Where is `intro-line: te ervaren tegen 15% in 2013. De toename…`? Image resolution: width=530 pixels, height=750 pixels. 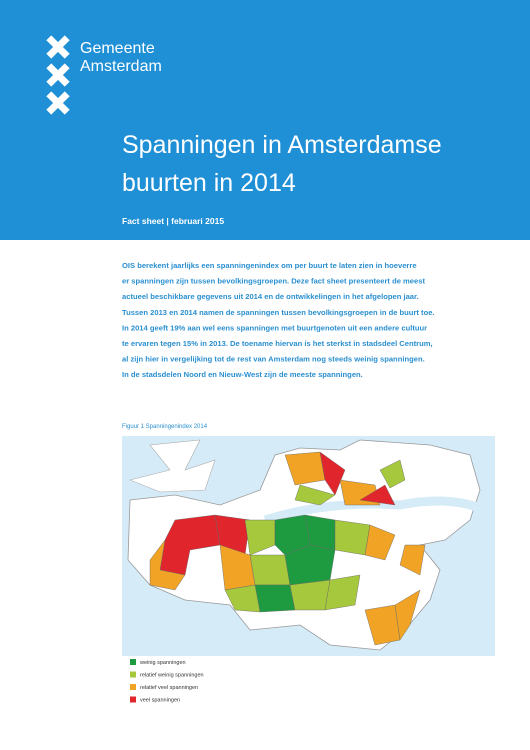
intro-line: te ervaren tegen 15% in 2013. De toename… is located at coordinates (277, 343).